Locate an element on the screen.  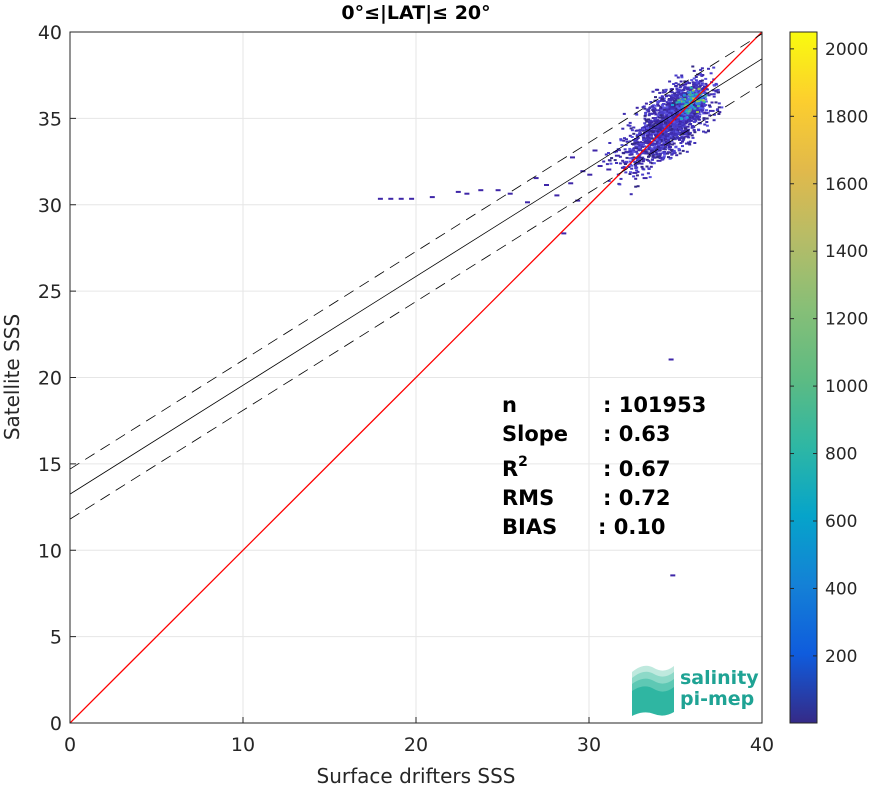
x-tick-label: 10 is located at coordinates (243, 745).